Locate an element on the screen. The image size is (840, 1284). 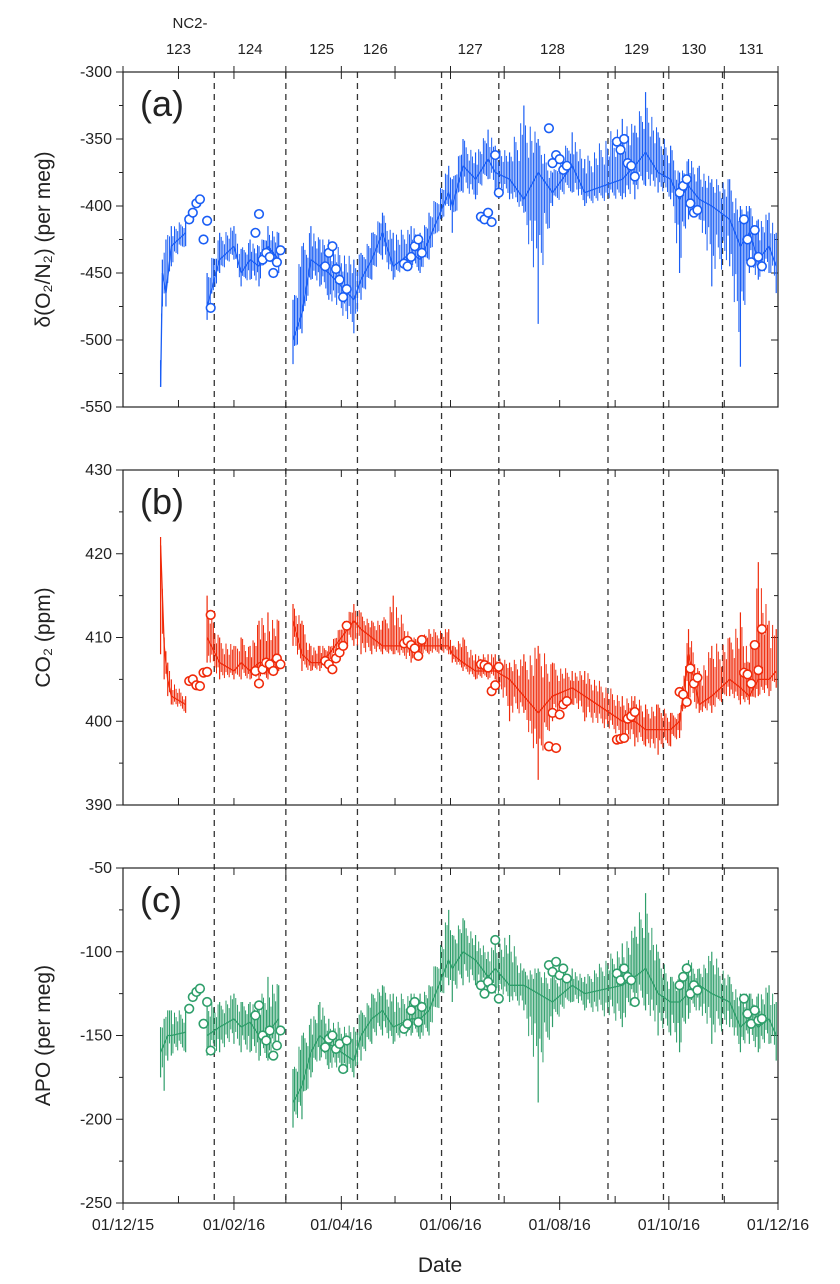
panel-label: (b) is located at coordinates (162, 501).